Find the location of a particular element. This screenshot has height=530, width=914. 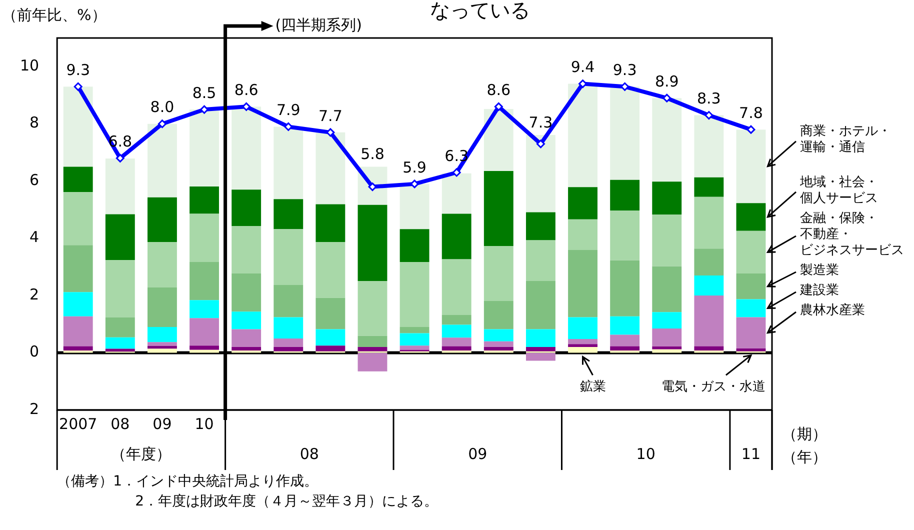

data-label: 5.8 is located at coordinates (372, 154).